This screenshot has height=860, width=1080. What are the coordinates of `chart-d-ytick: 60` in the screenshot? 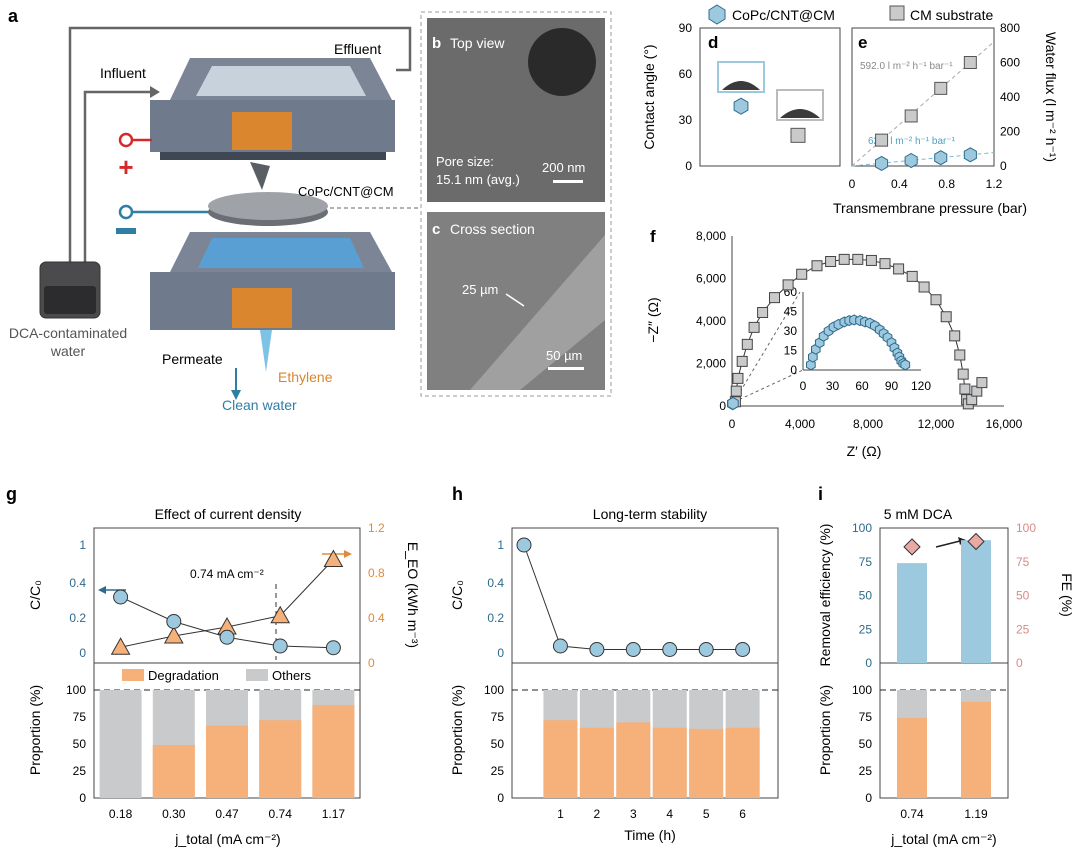 It's located at (686, 74).